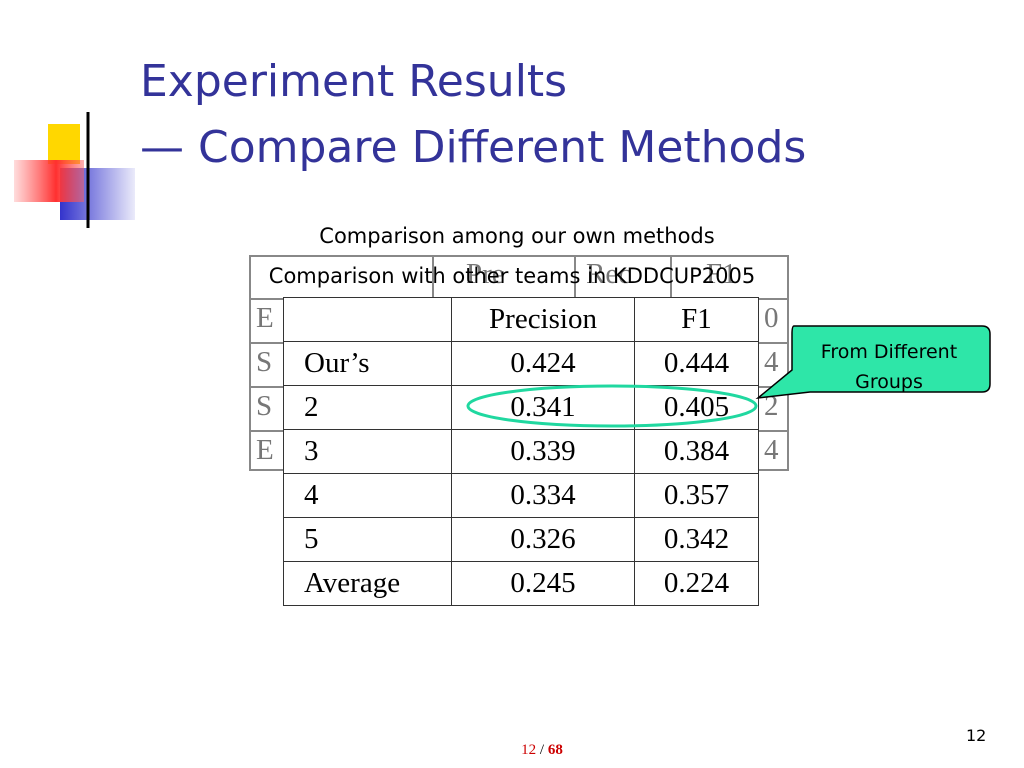 The image size is (1024, 768). I want to click on callout-shape, so click(873, 362).